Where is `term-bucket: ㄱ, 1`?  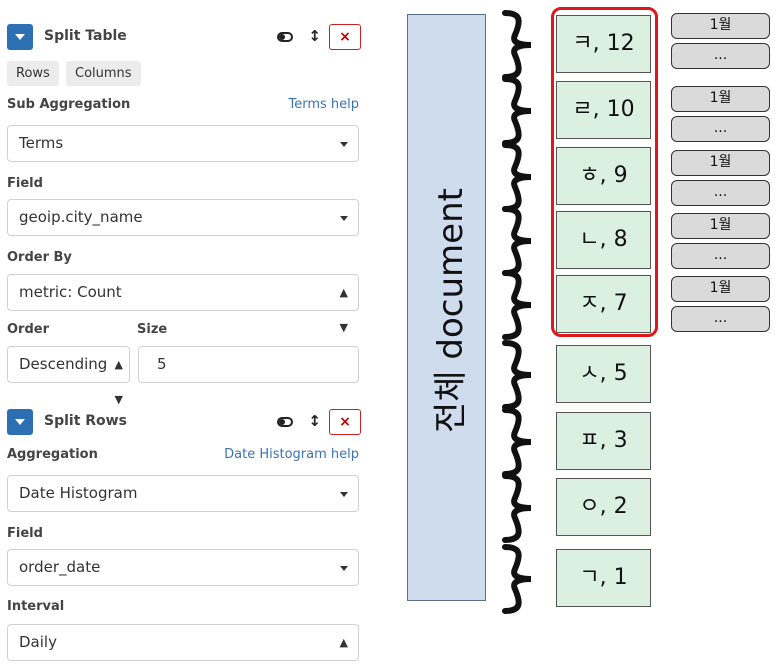
term-bucket: ㄱ, 1 is located at coordinates (603, 578).